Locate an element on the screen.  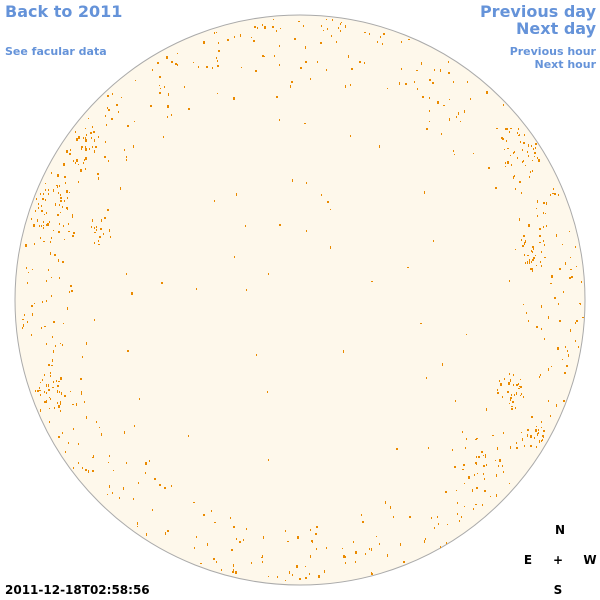
next-day-link: Next day is located at coordinates (556, 28).